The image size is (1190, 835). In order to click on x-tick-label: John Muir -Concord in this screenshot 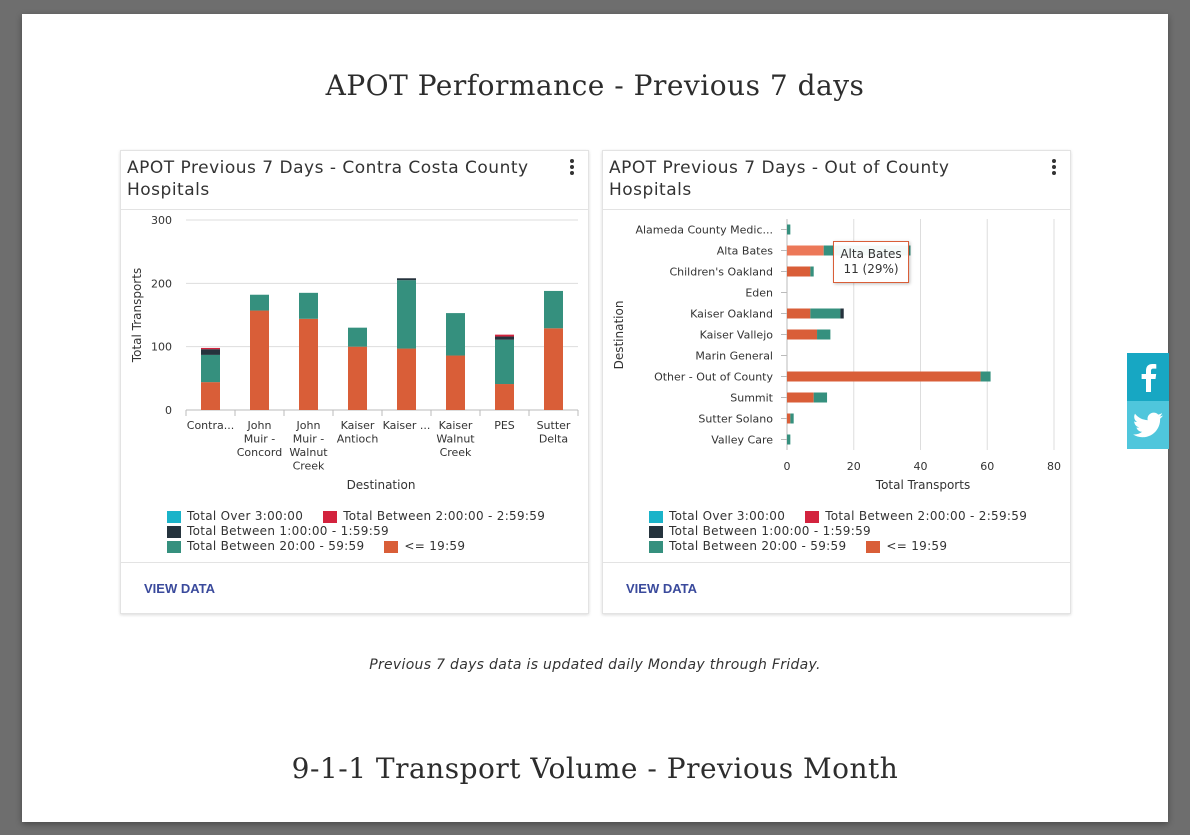, I will do `click(259, 439)`.